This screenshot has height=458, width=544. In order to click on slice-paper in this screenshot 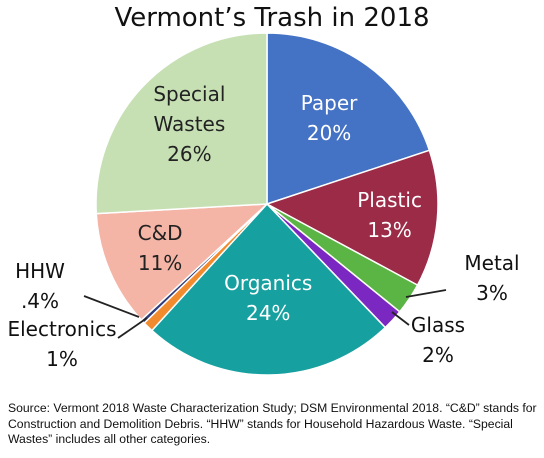, I will do `click(348, 119)`.